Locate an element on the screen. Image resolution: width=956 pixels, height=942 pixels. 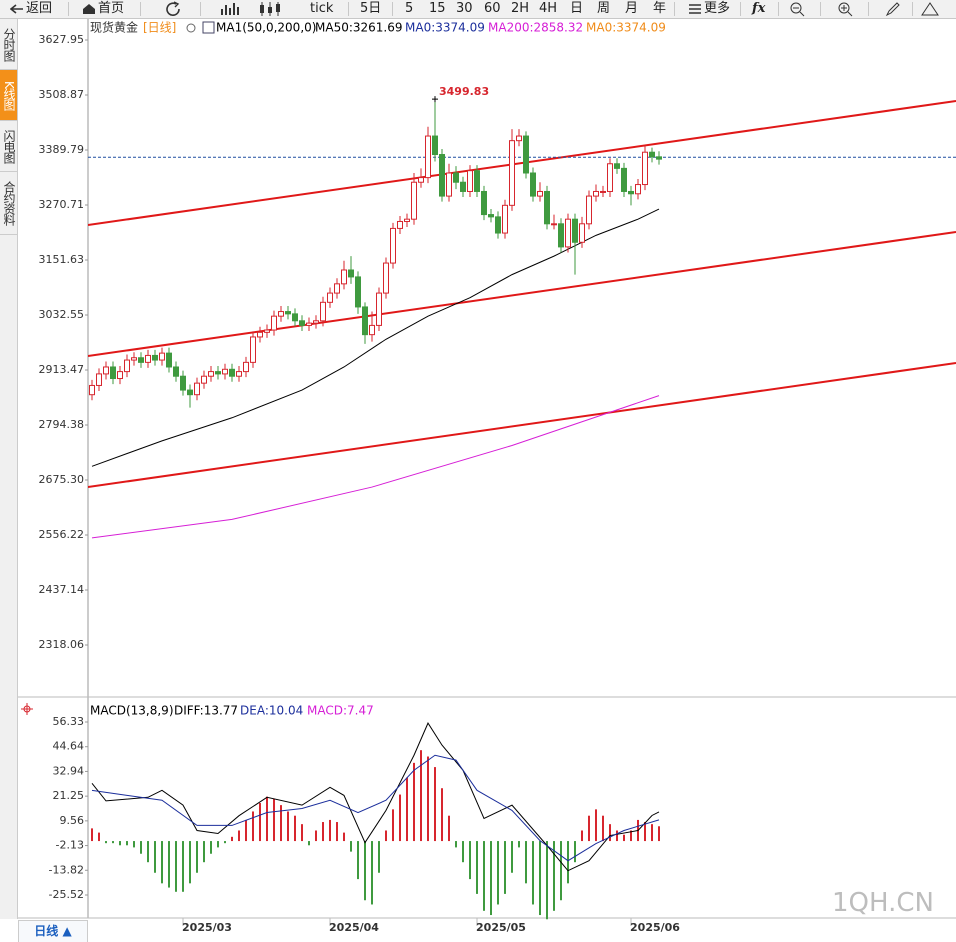
period-button: 30 is located at coordinates (464, 9).